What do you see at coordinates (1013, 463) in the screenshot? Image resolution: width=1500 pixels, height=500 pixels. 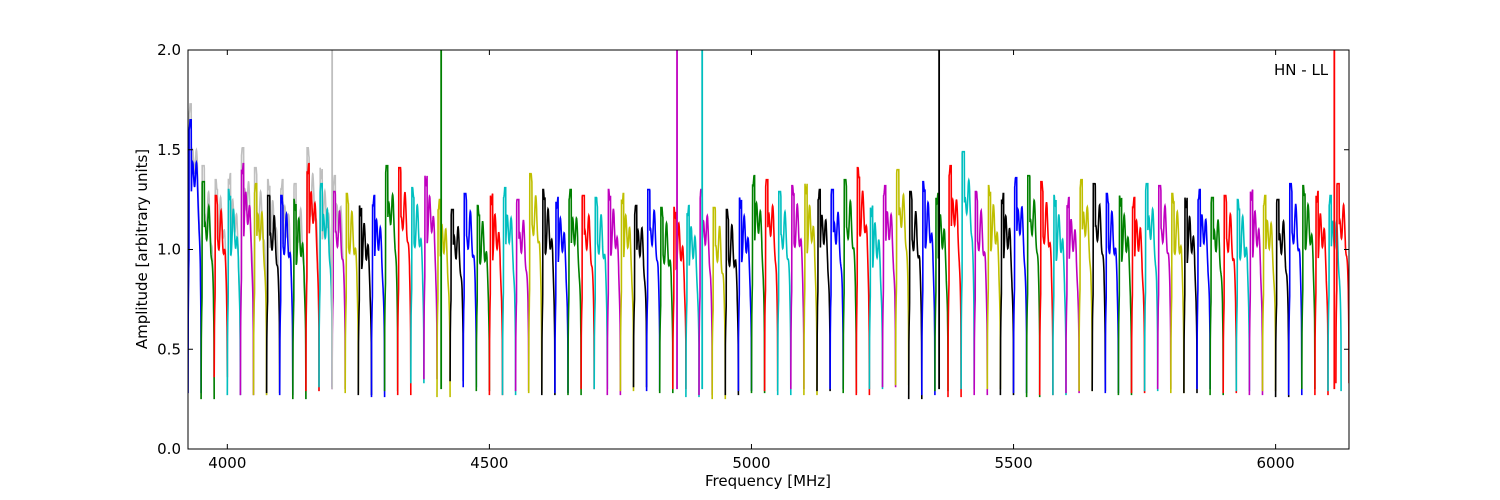 I see `x-tick-label: 5500` at bounding box center [1013, 463].